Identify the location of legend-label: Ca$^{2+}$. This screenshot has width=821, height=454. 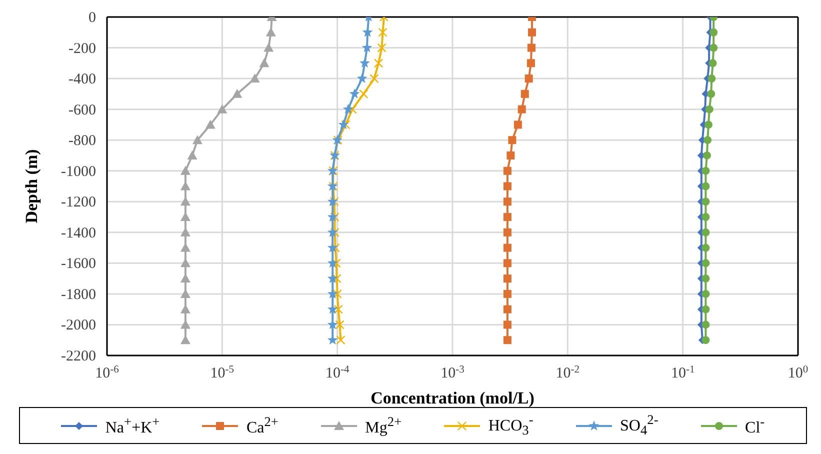
(262, 426).